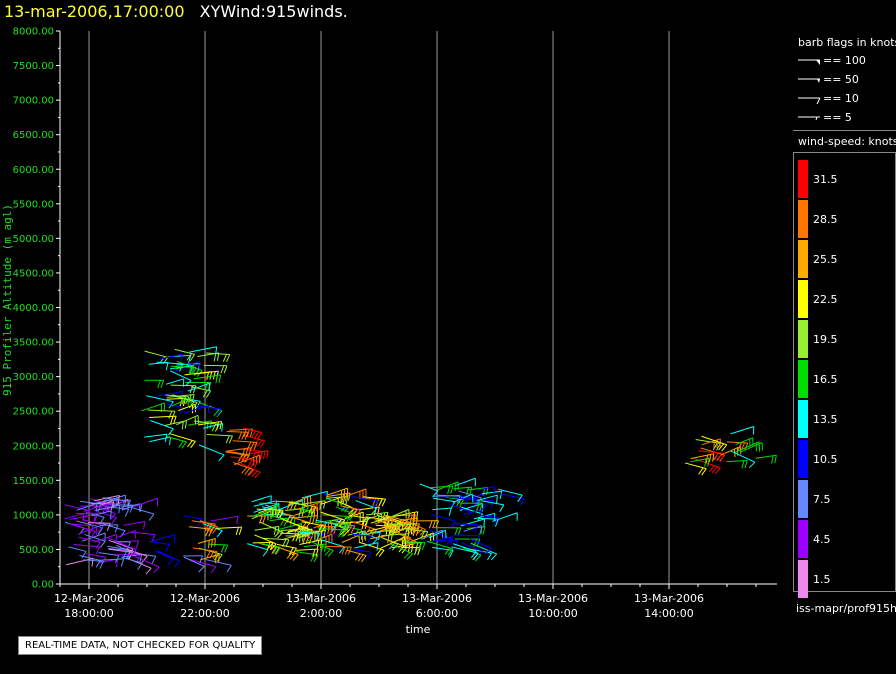 The width and height of the screenshot is (896, 674). I want to click on color-swatch-label: 10.5, so click(825, 459).